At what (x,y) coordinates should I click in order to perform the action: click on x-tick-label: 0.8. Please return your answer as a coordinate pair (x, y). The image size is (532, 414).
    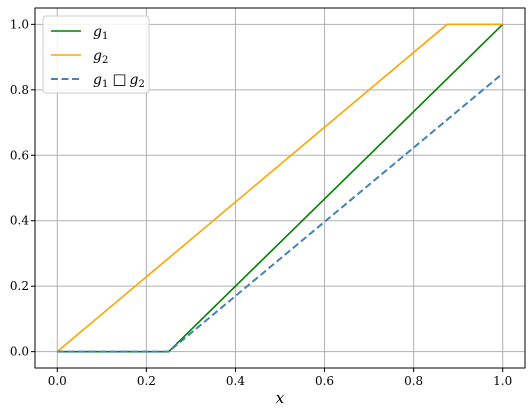
    Looking at the image, I should click on (413, 381).